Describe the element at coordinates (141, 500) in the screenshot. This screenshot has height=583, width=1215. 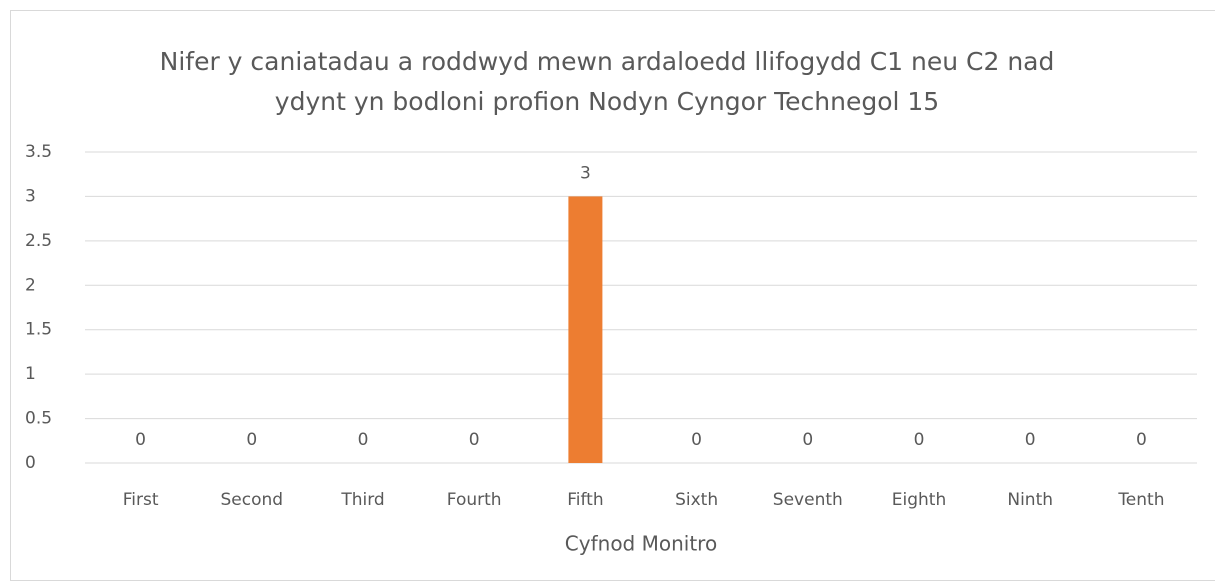
I see `x-tick-label: First` at that location.